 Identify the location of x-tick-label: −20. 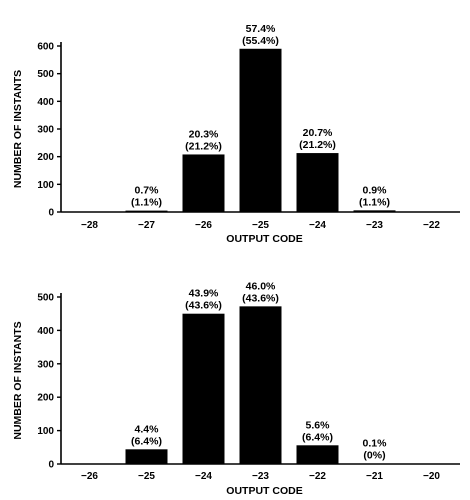
(431, 476).